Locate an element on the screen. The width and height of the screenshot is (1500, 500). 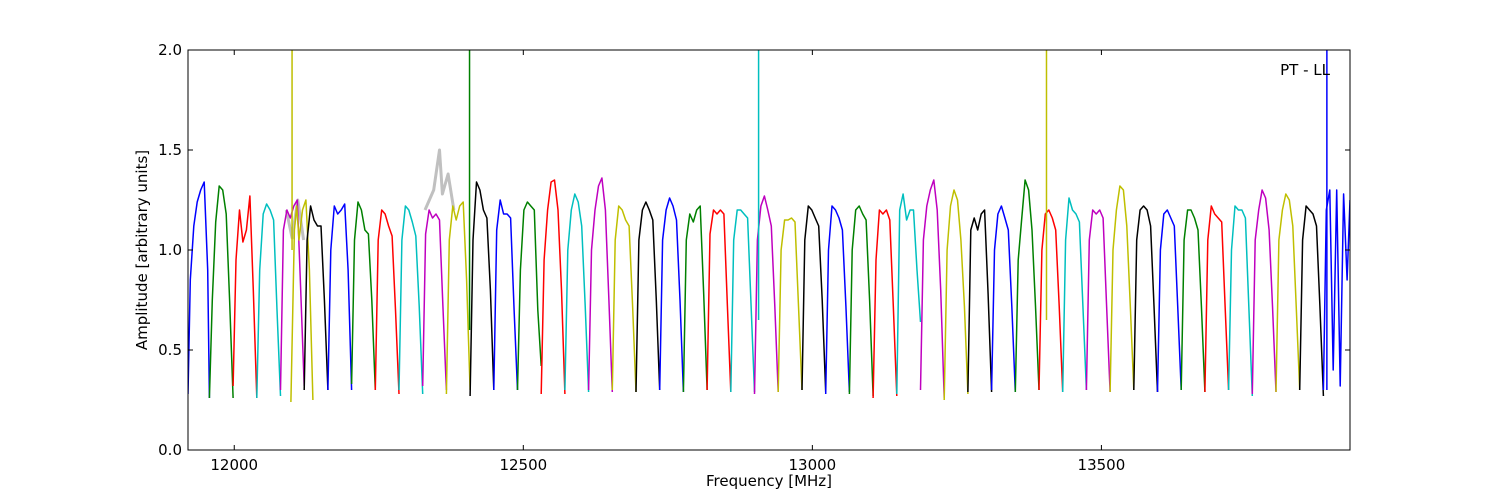
x-tick-label: 13000 is located at coordinates (812, 465).